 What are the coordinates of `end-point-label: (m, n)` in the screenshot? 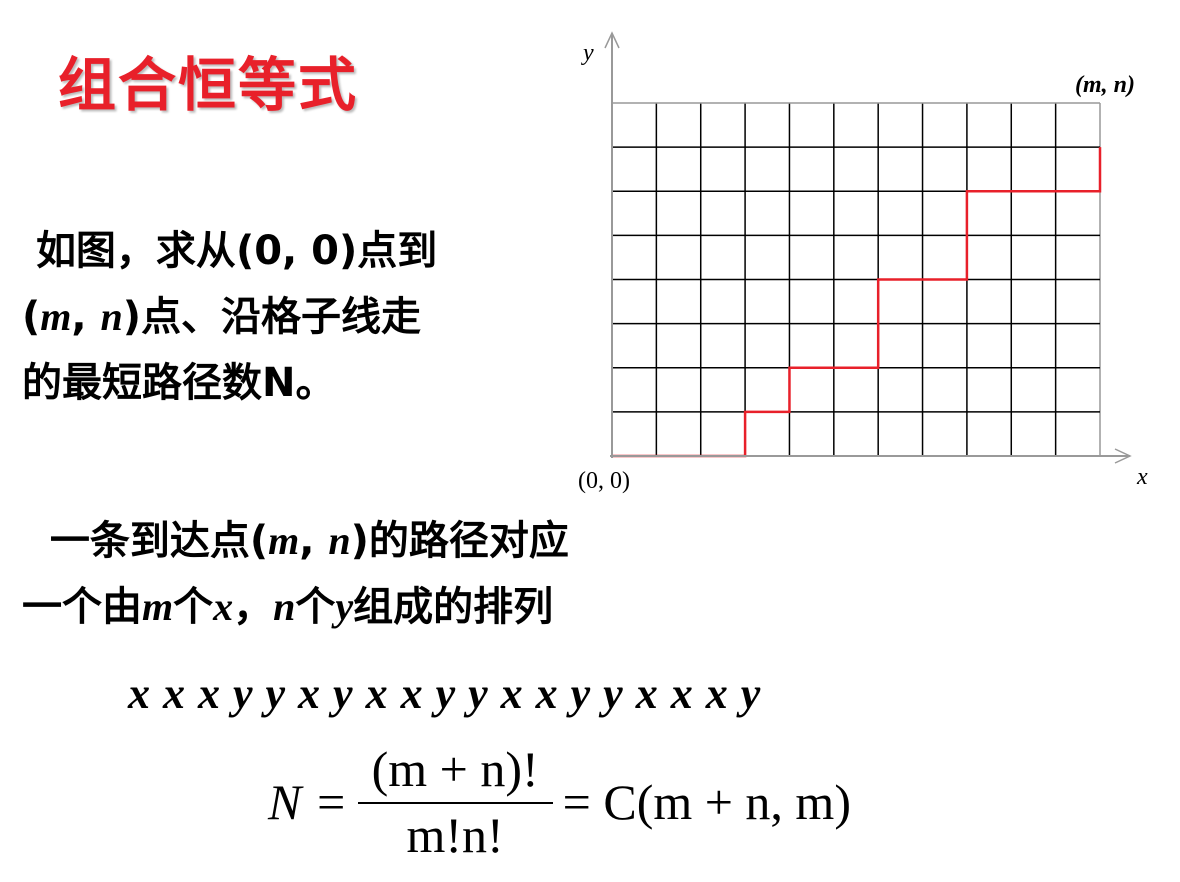 It's located at (1105, 85).